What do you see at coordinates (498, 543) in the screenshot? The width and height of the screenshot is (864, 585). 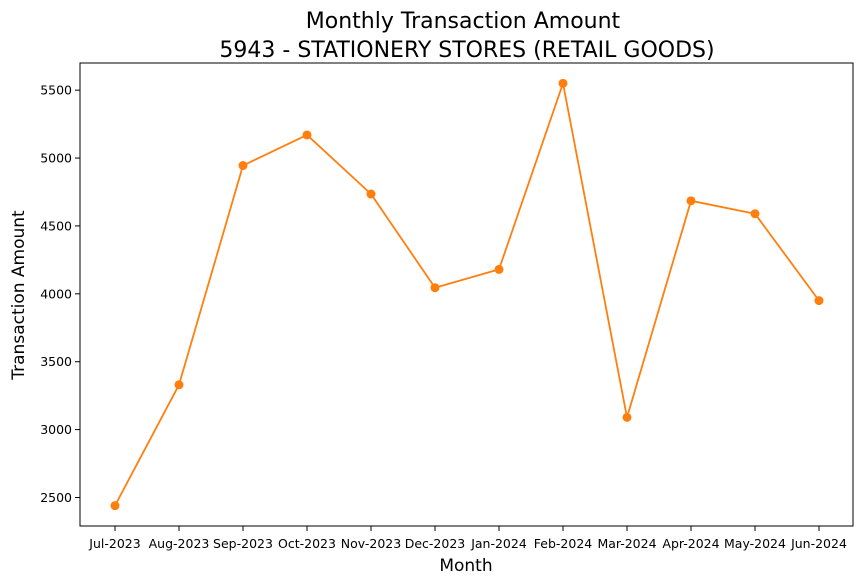 I see `x-tick-label: Jan-2024` at bounding box center [498, 543].